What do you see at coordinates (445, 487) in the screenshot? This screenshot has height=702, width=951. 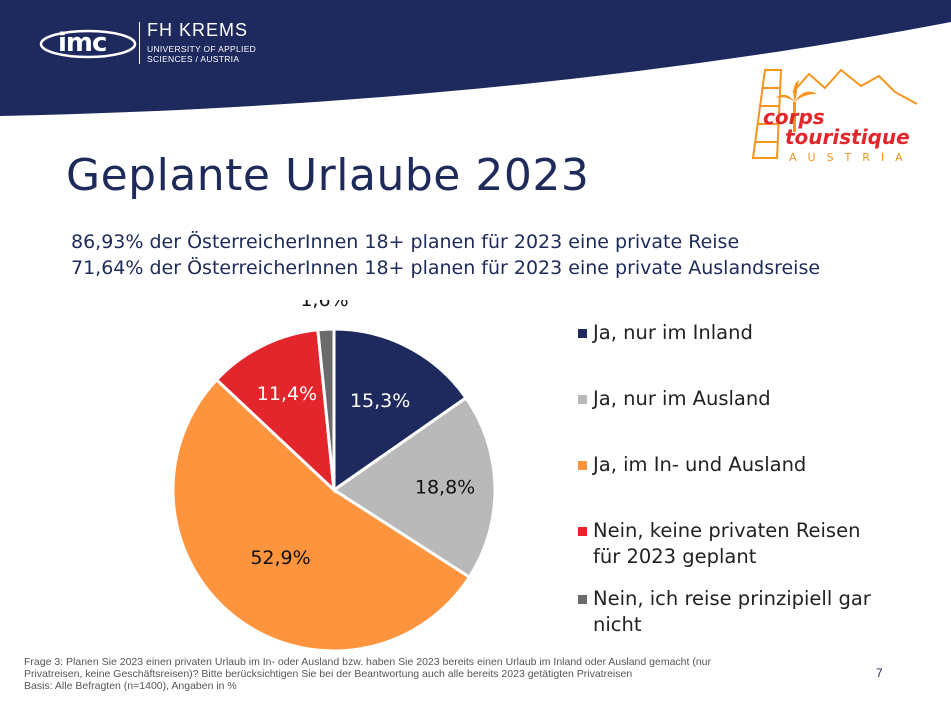 I see `pie-data-label-2: 18,8%` at bounding box center [445, 487].